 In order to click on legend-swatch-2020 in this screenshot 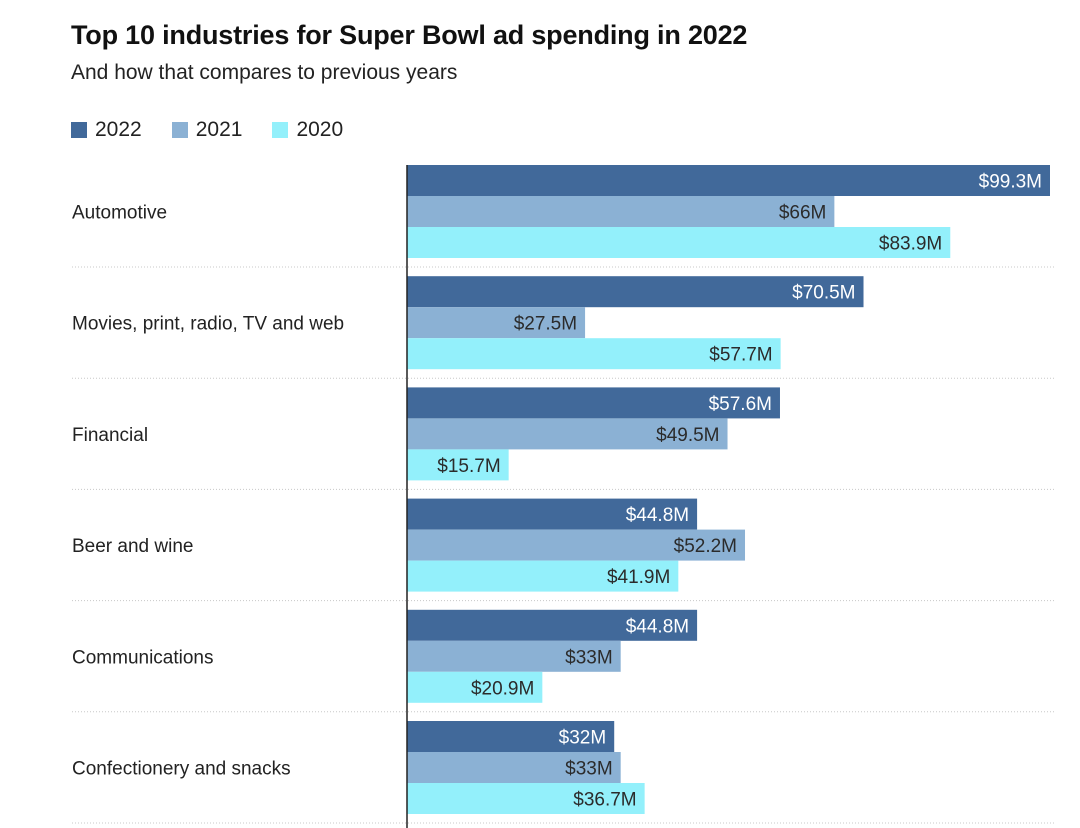, I will do `click(280, 130)`.